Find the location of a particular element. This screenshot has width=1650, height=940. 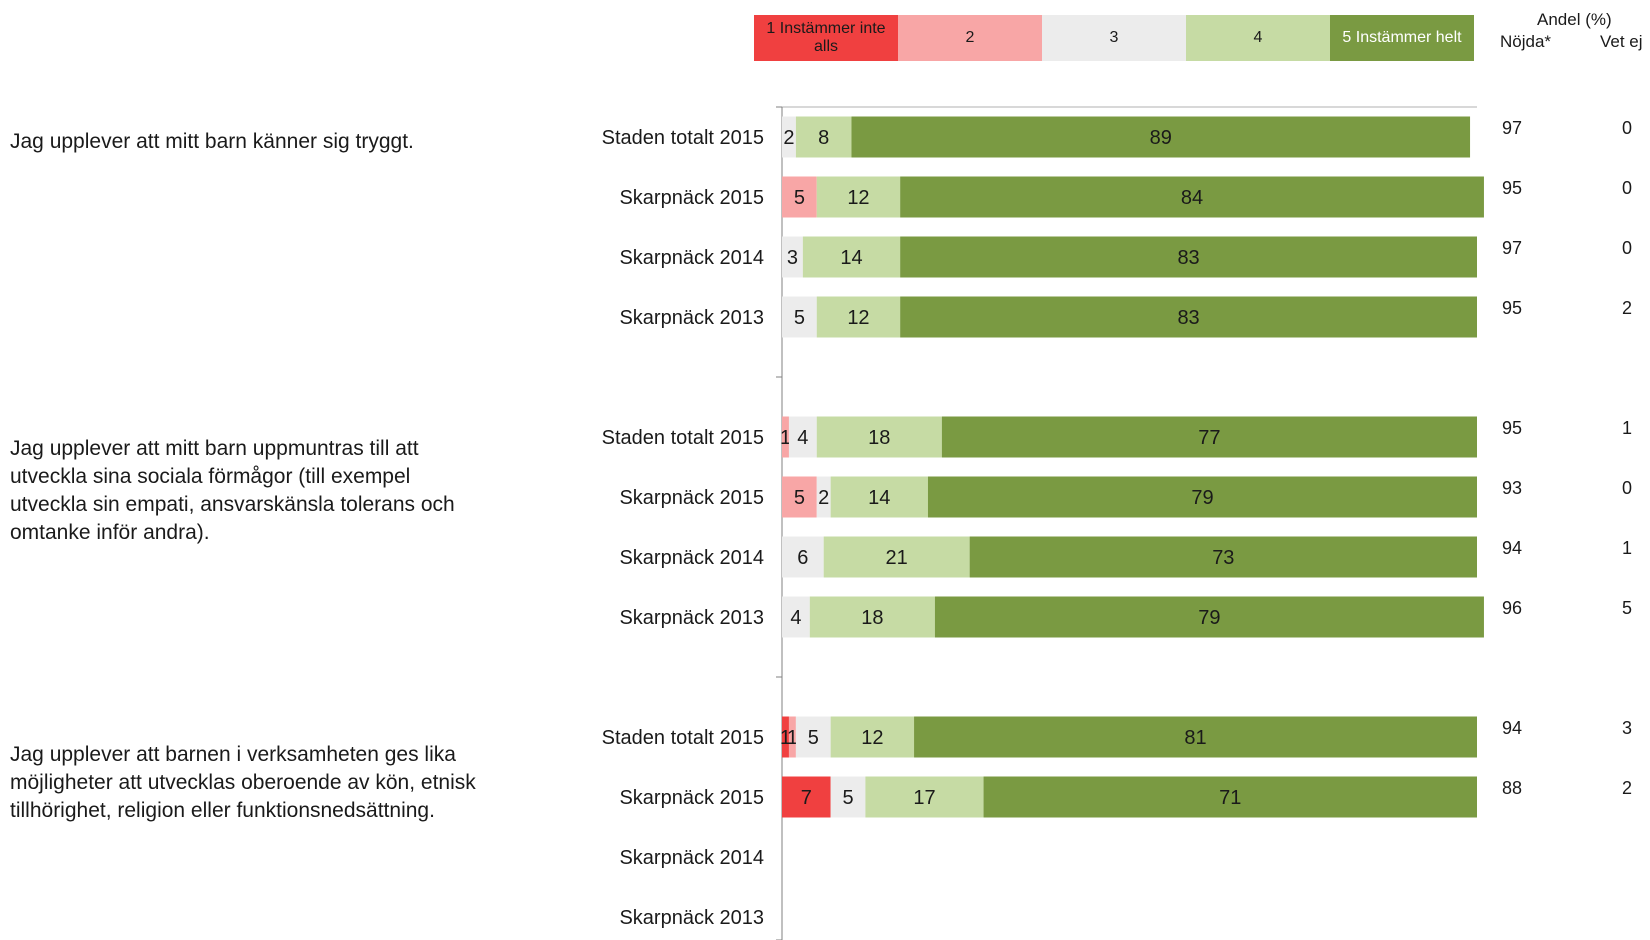

legend-item-5: 5 Instämmer helt is located at coordinates (1402, 38).